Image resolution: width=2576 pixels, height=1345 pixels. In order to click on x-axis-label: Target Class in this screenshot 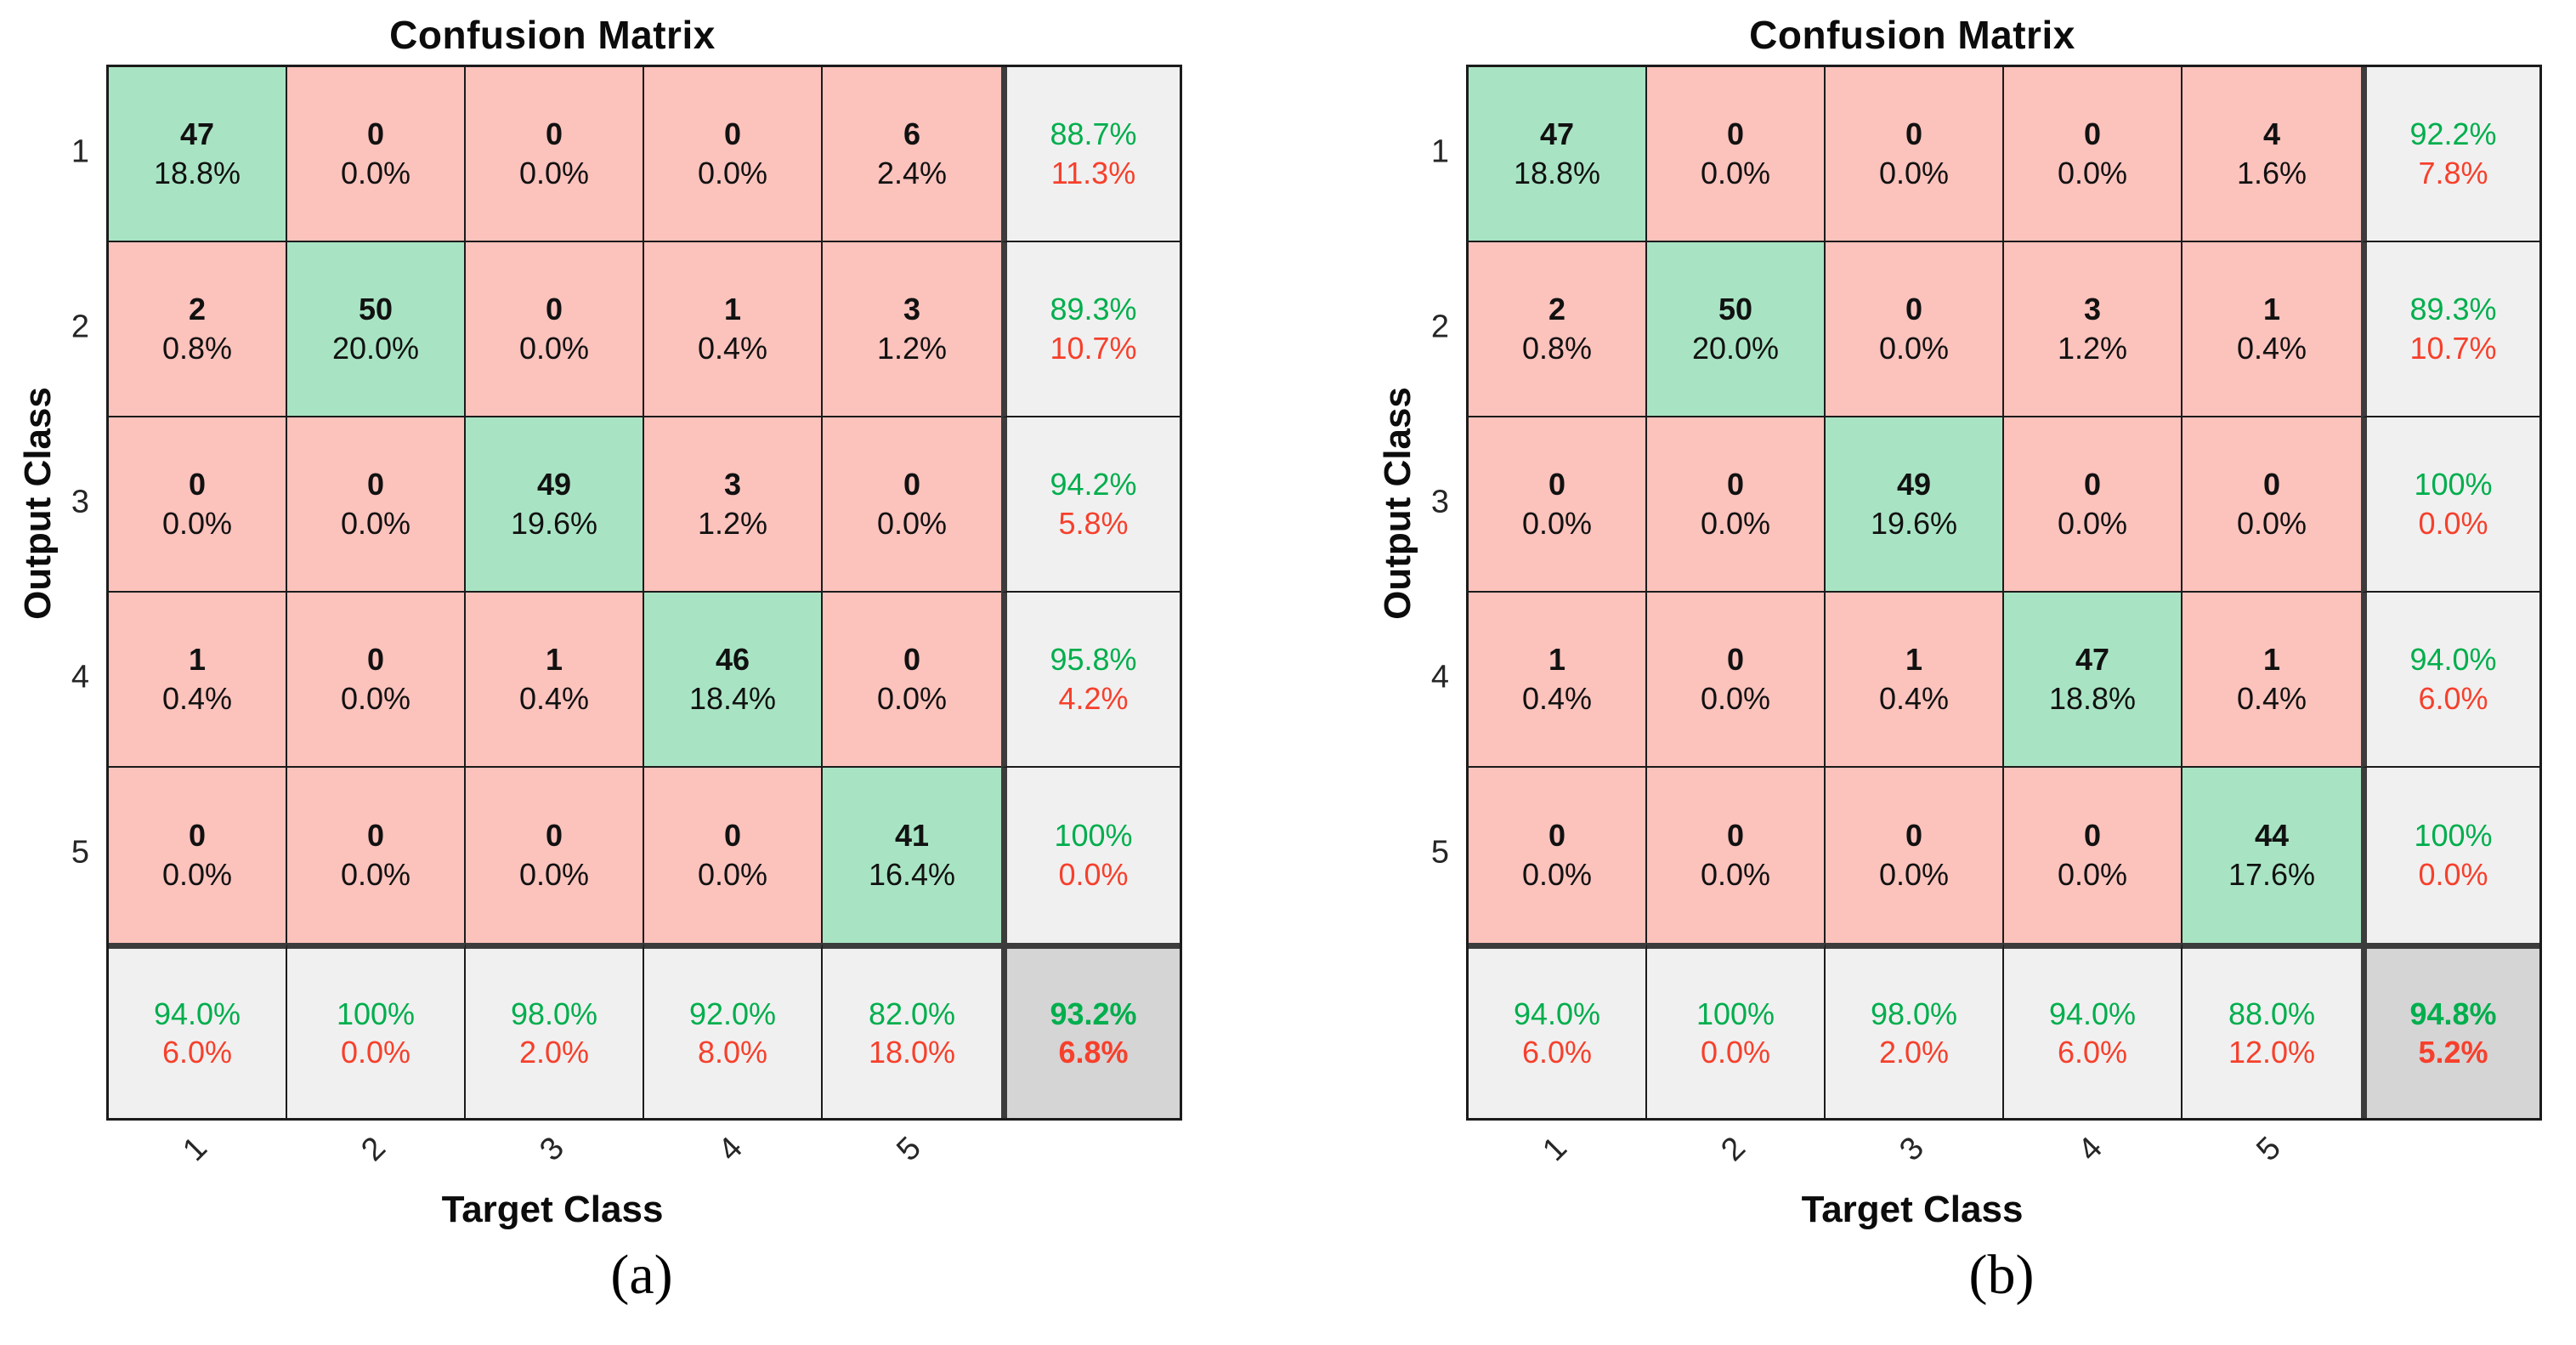, I will do `click(552, 1209)`.